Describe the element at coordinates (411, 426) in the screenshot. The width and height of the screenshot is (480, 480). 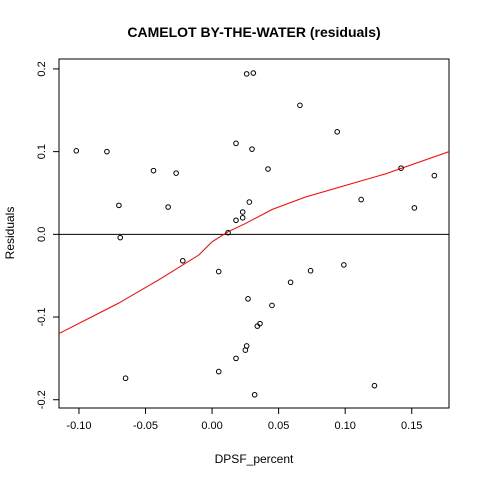
I see `x-tick-label: 0.15` at that location.